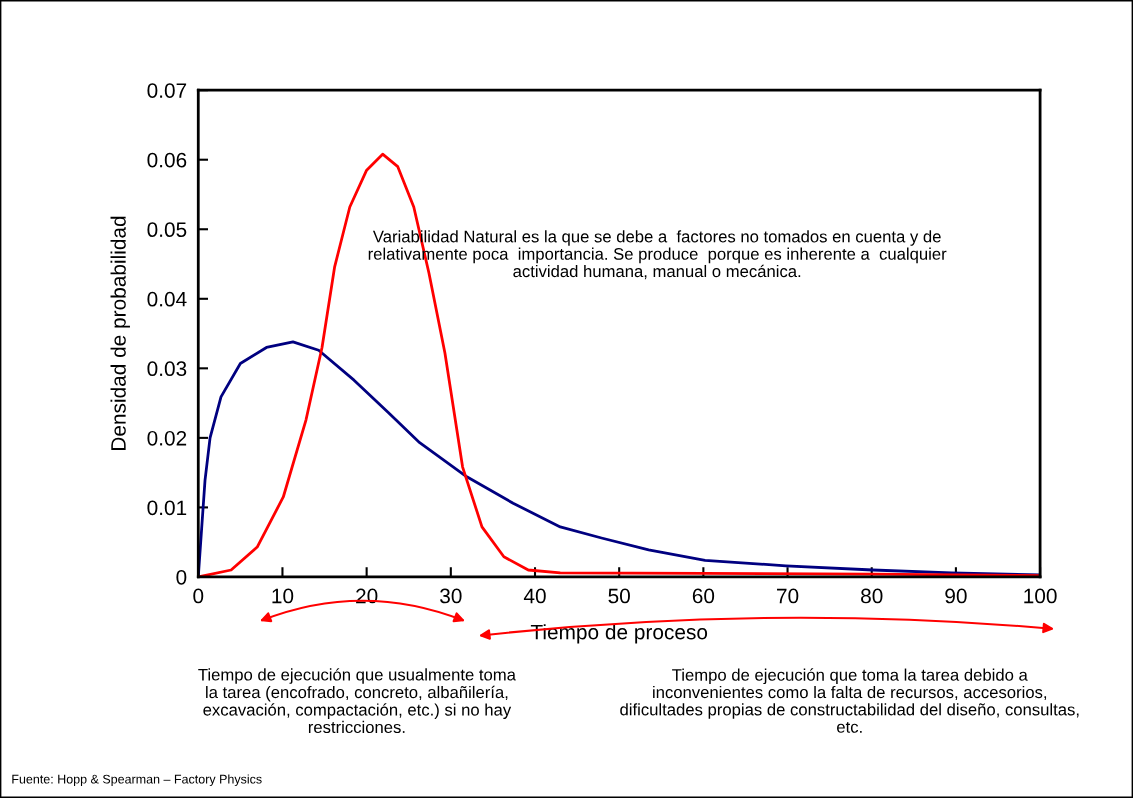  I want to click on y-tick-label: 0.04, so click(167, 299).